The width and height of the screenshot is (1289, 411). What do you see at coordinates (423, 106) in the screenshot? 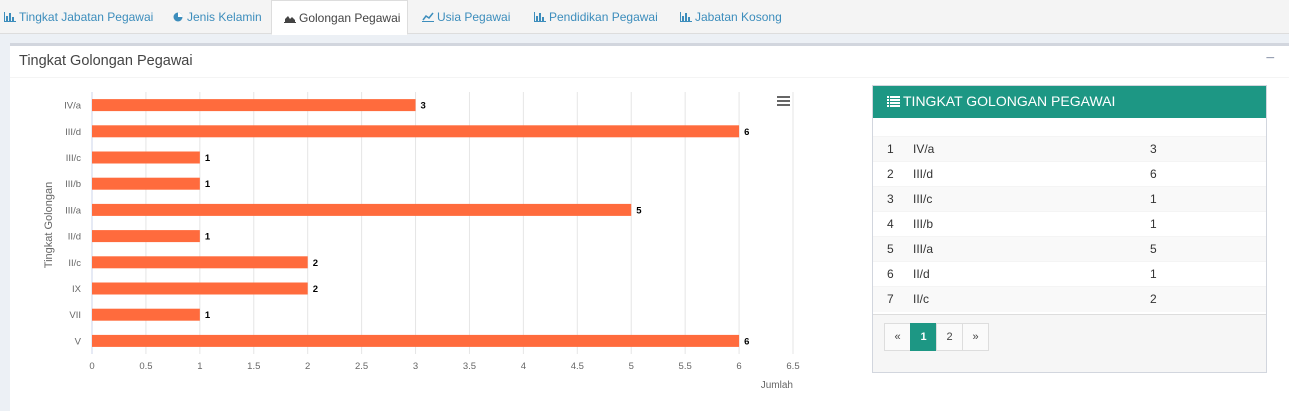
I see `bar-data-label: 3` at bounding box center [423, 106].